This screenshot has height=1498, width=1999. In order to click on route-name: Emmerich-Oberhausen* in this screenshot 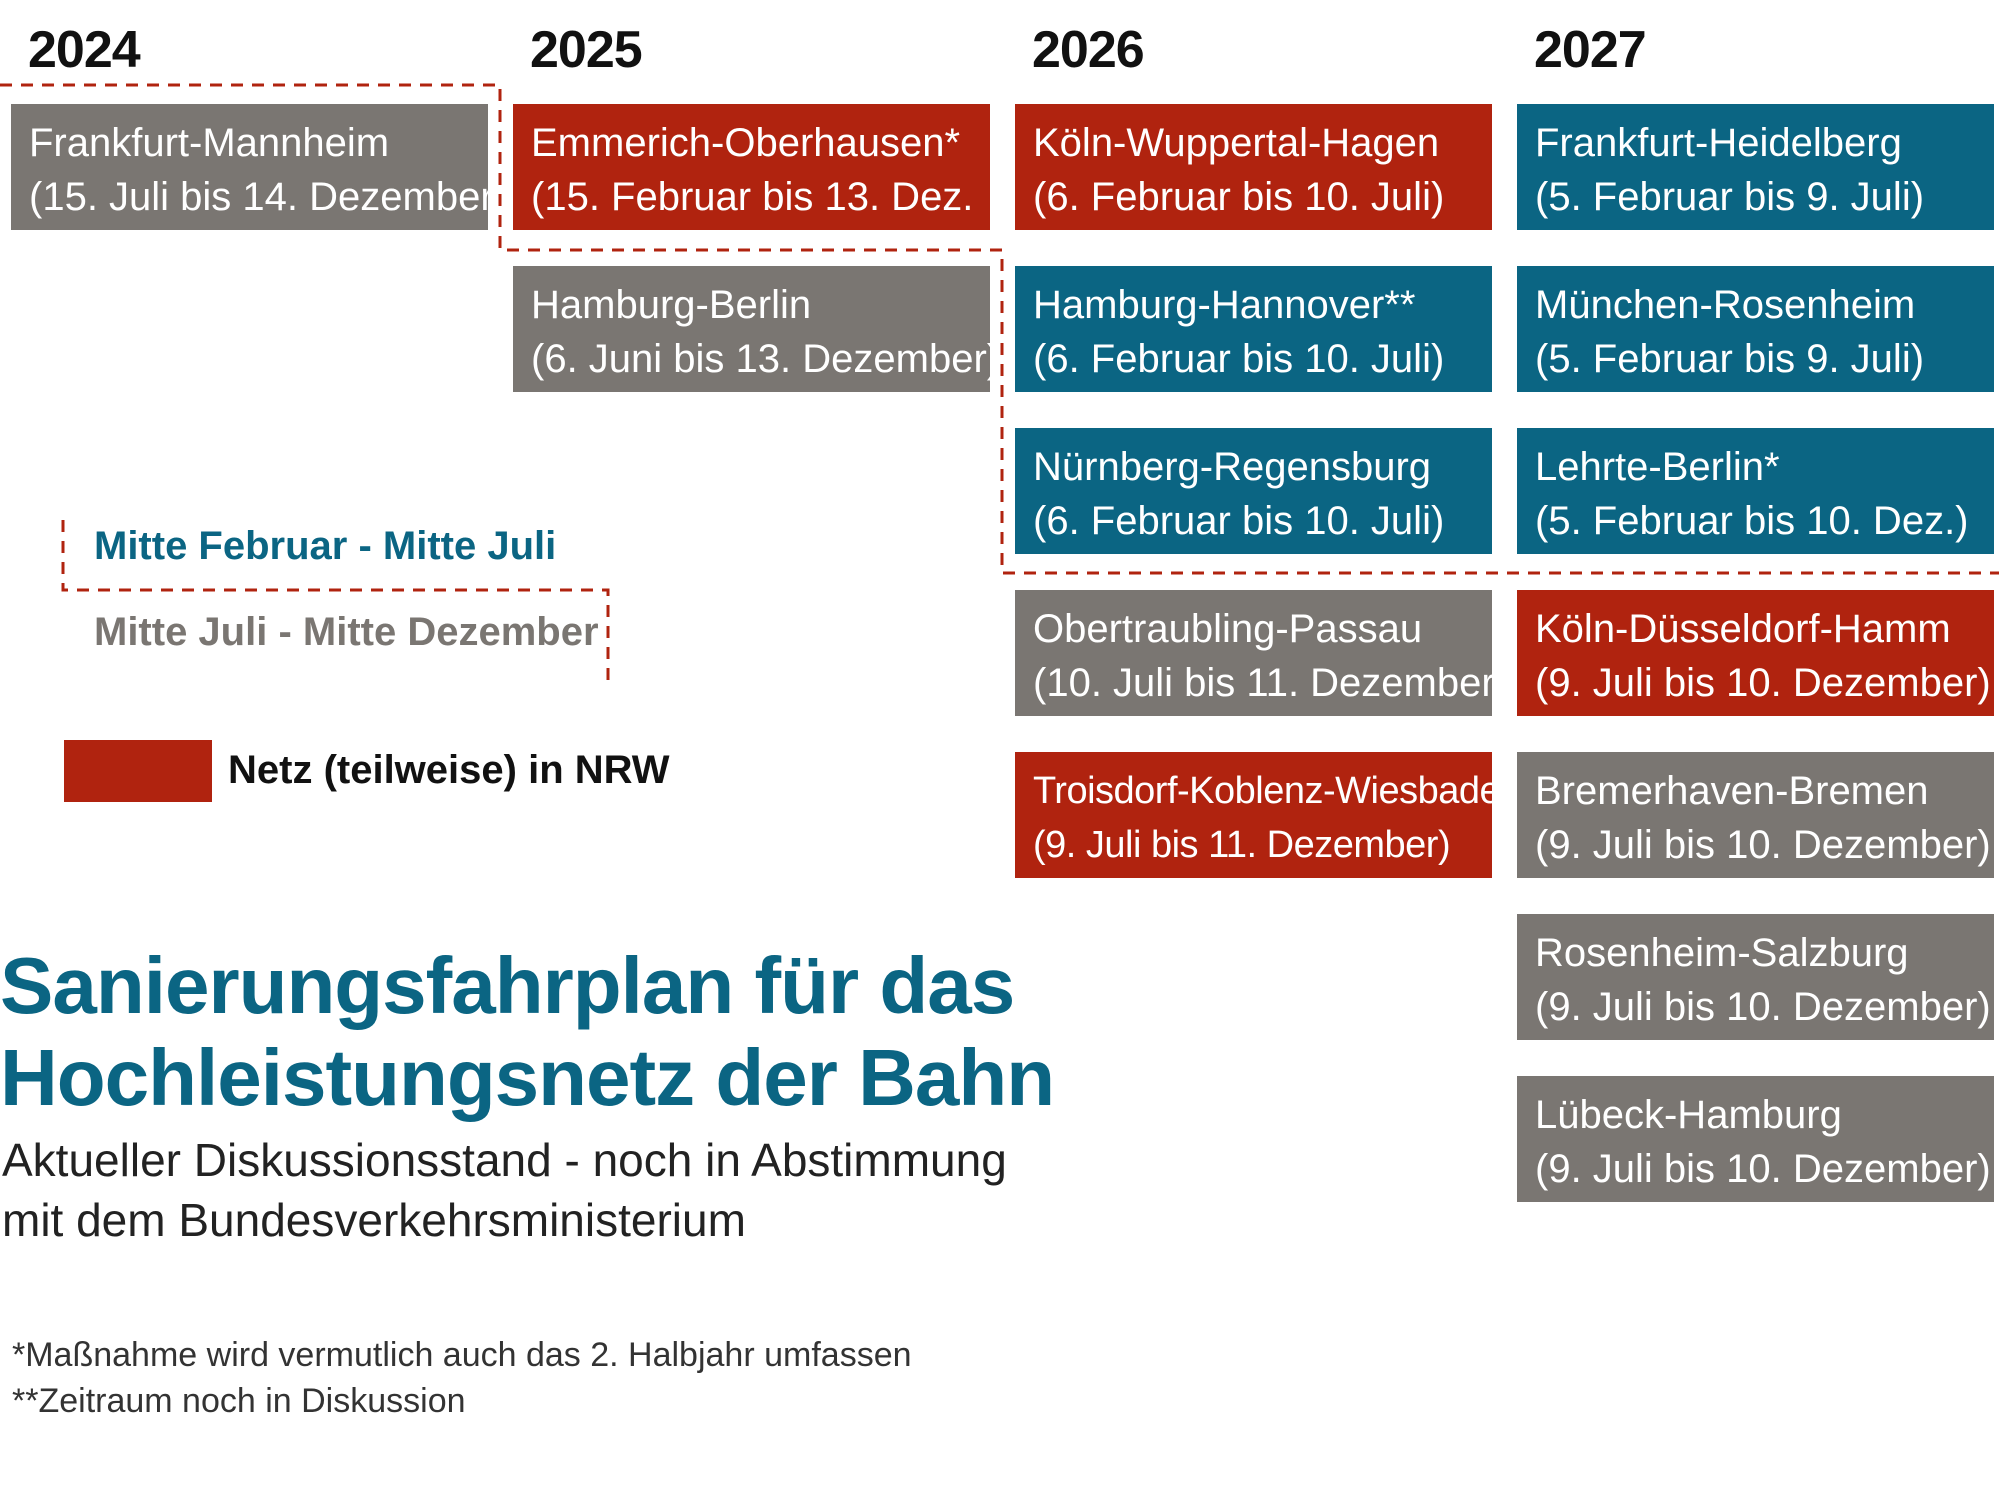, I will do `click(746, 143)`.